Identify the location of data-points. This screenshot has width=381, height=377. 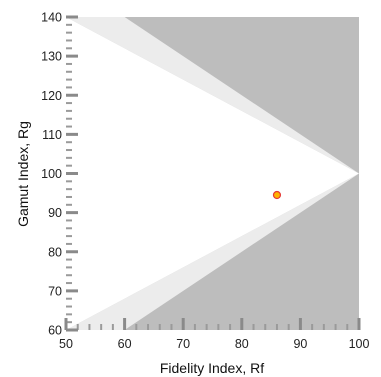
(277, 195).